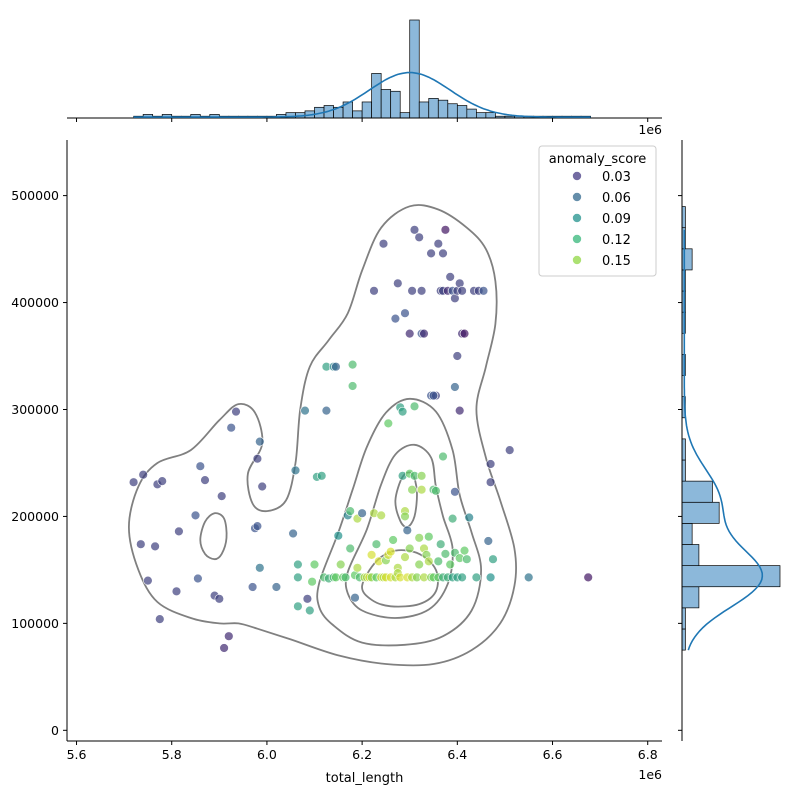 This screenshot has height=800, width=800. Describe the element at coordinates (35, 623) in the screenshot. I see `y-tick-label: 100000` at that location.